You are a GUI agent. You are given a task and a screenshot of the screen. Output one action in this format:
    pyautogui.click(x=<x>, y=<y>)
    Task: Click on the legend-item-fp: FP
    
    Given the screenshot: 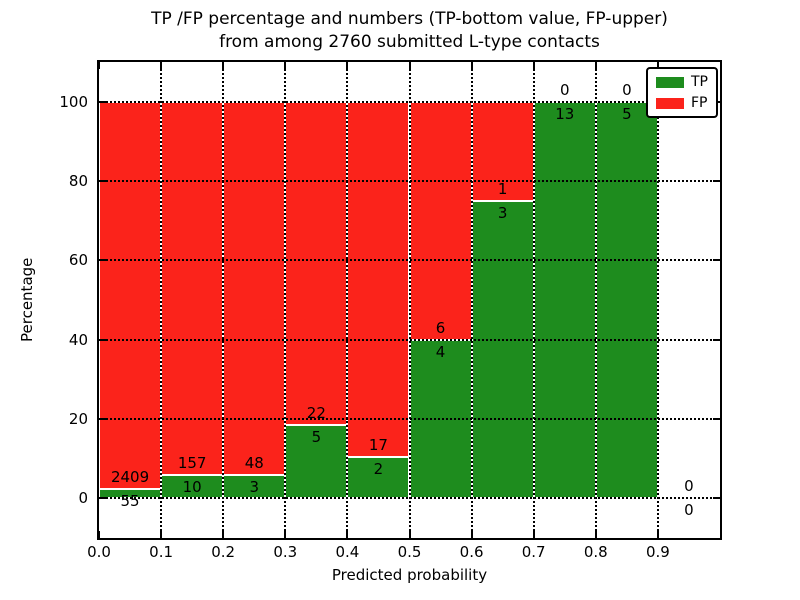 What is the action you would take?
    pyautogui.click(x=682, y=103)
    